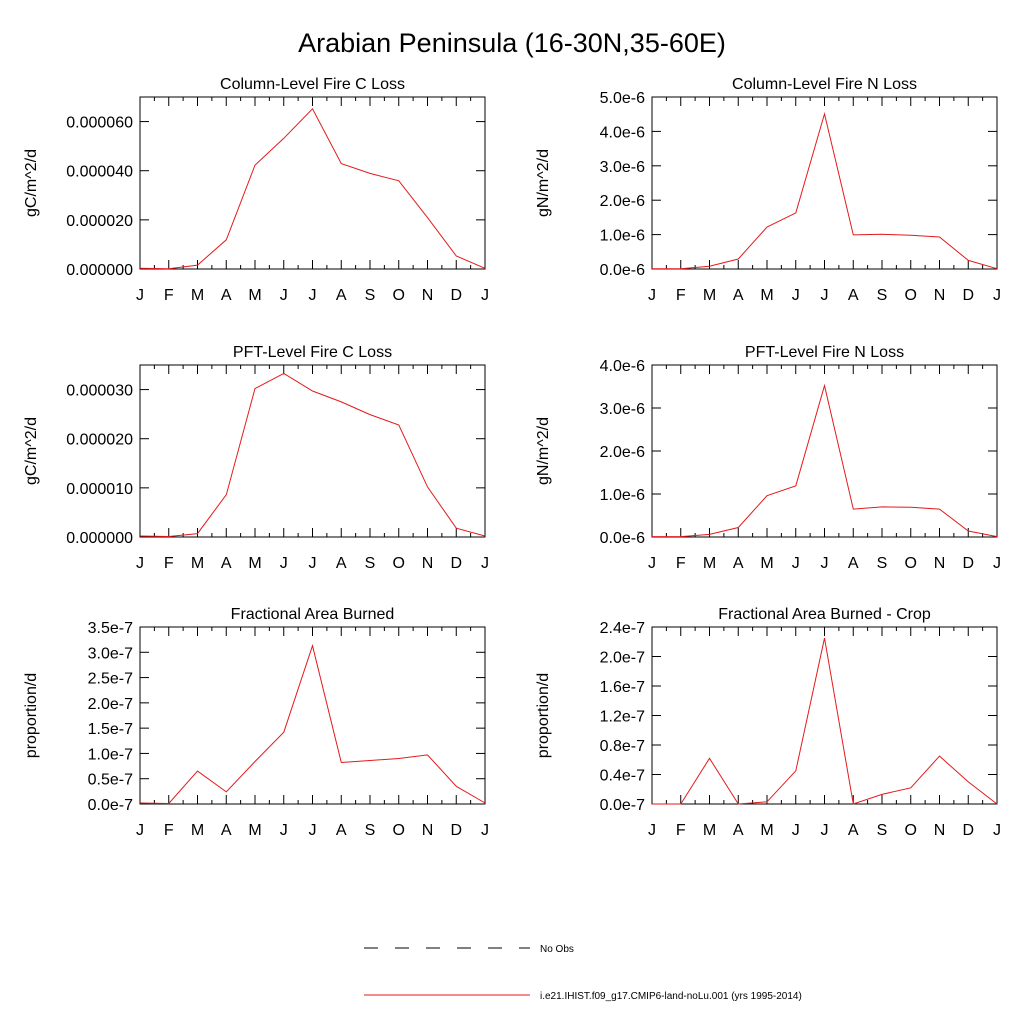  Describe the element at coordinates (622, 776) in the screenshot. I see `y-tick-label: 0.4e-7` at that location.